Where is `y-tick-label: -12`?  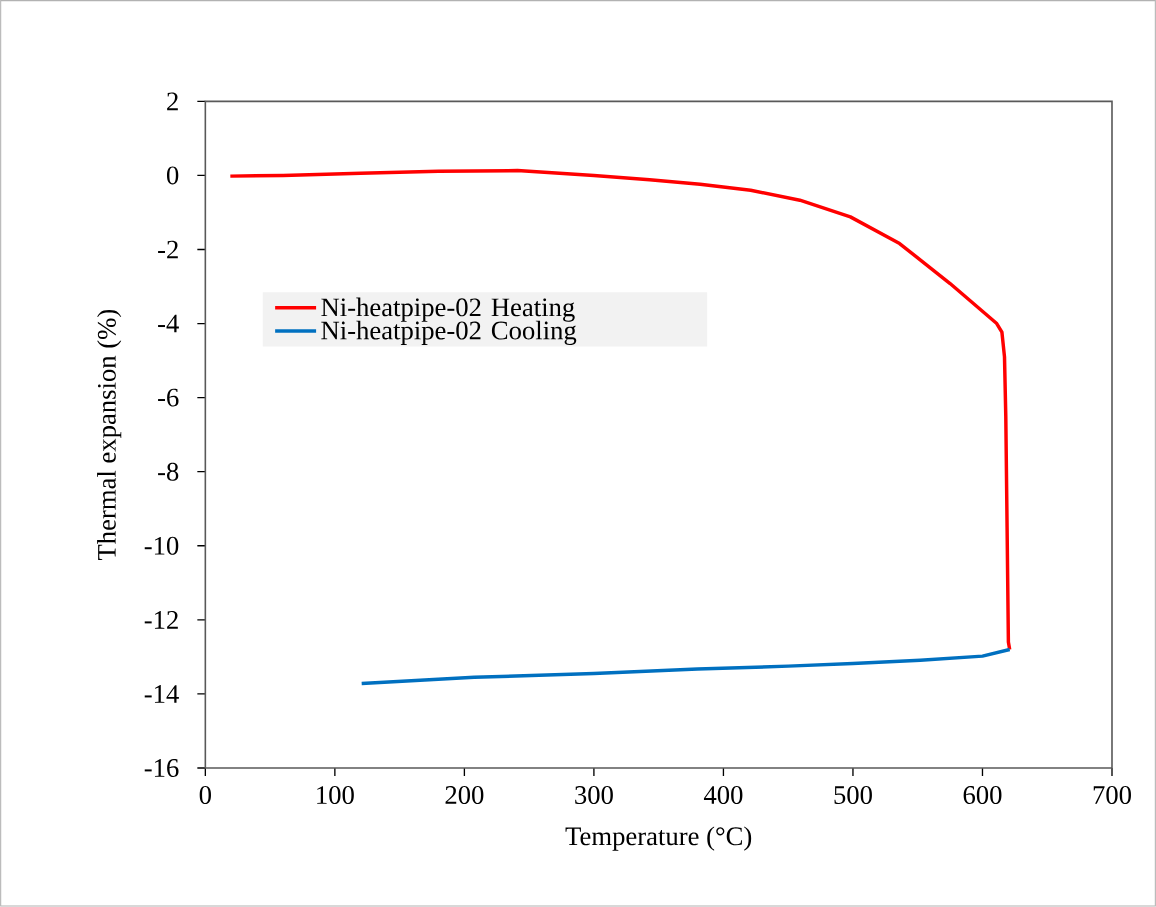 y-tick-label: -12 is located at coordinates (161, 620).